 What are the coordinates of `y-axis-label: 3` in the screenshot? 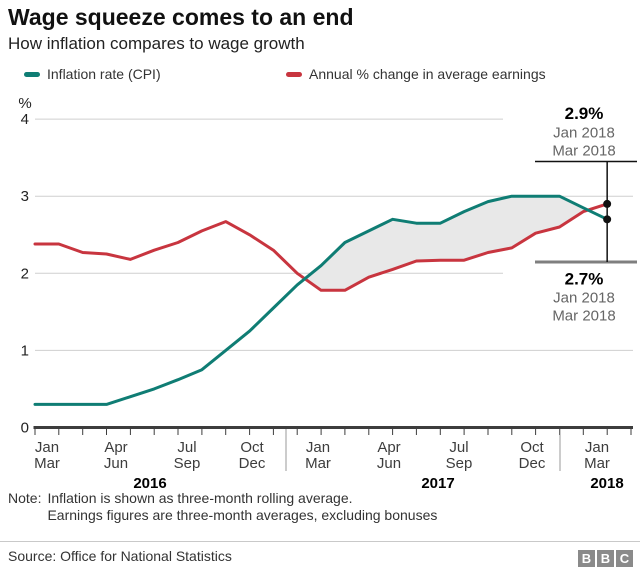 It's located at (25, 196).